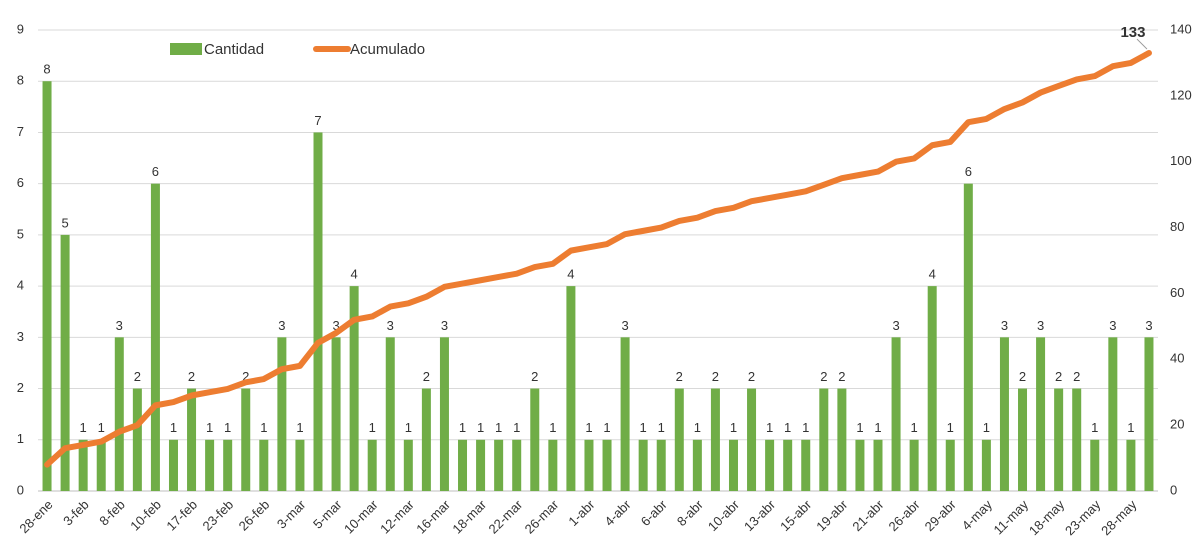 This screenshot has height=560, width=1194. I want to click on x-tick-label: 26-feb, so click(254, 515).